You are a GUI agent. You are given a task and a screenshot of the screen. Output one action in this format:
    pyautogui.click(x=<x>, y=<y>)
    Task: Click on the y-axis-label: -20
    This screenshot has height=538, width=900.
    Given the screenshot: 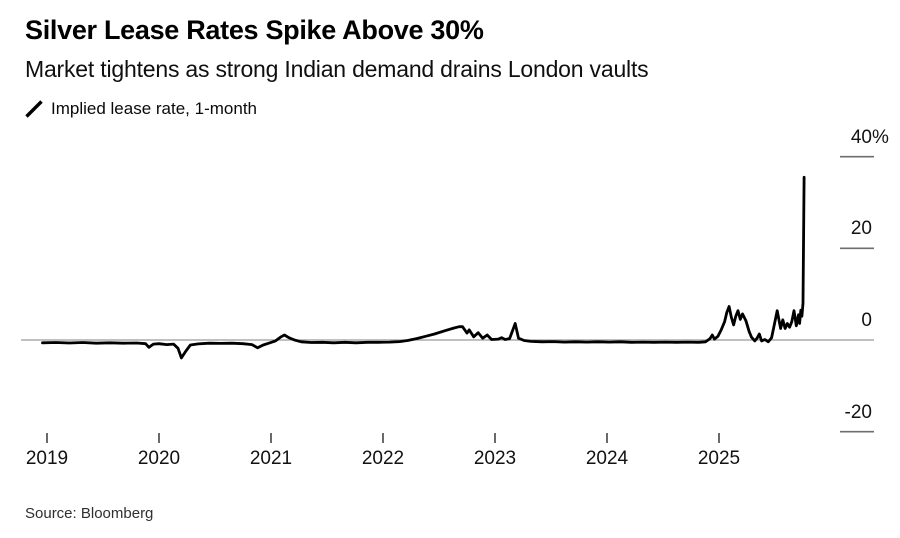 What is the action you would take?
    pyautogui.click(x=858, y=412)
    